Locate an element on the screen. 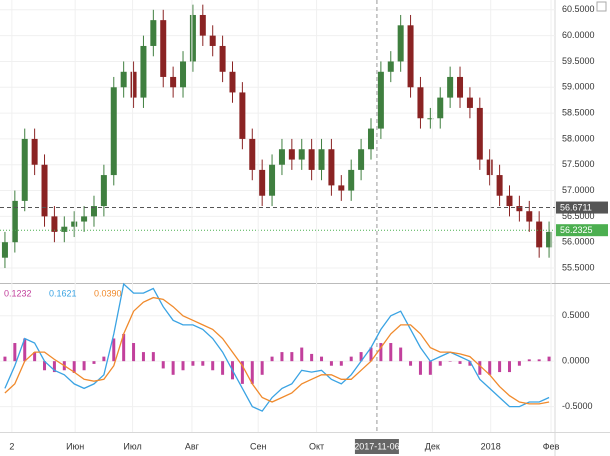  settings-icon is located at coordinates (601, 6).